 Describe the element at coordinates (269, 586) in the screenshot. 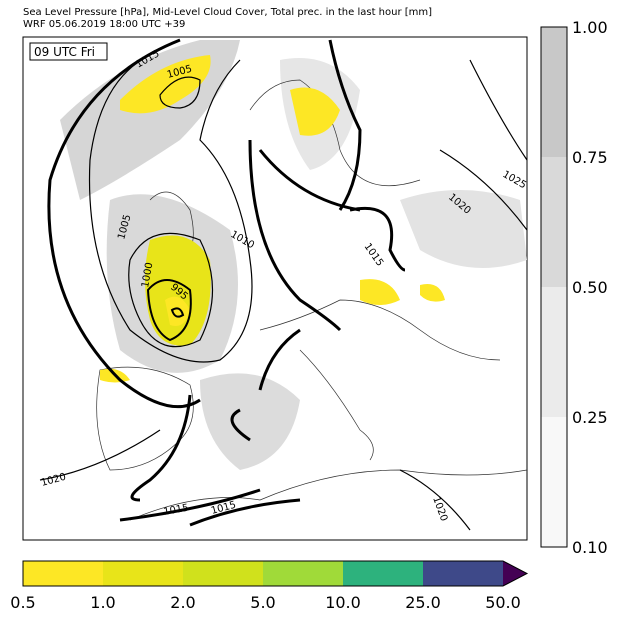

I see `precip-colorbar: 0.5 1.0 2.0 5.0 10.0 25.0 50.0` at that location.